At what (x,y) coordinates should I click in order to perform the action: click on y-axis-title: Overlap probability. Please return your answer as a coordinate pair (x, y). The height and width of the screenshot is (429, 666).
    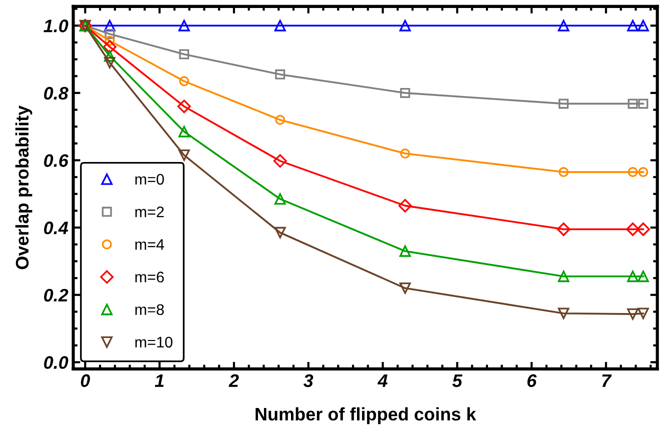
    Looking at the image, I should click on (23, 188).